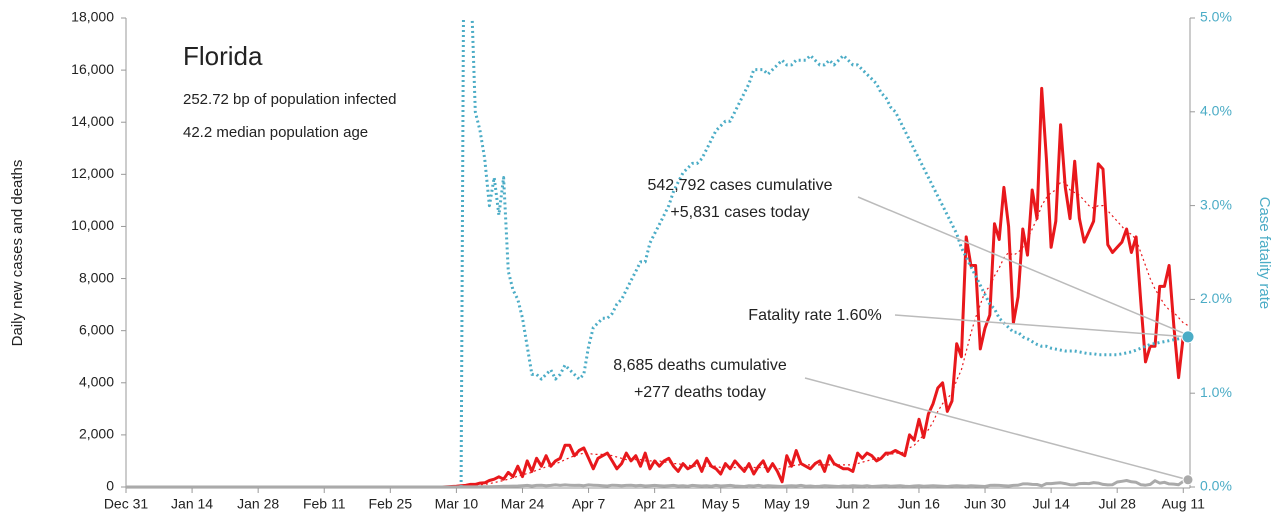  What do you see at coordinates (92, 121) in the screenshot?
I see `y-tick-label: 14,000` at bounding box center [92, 121].